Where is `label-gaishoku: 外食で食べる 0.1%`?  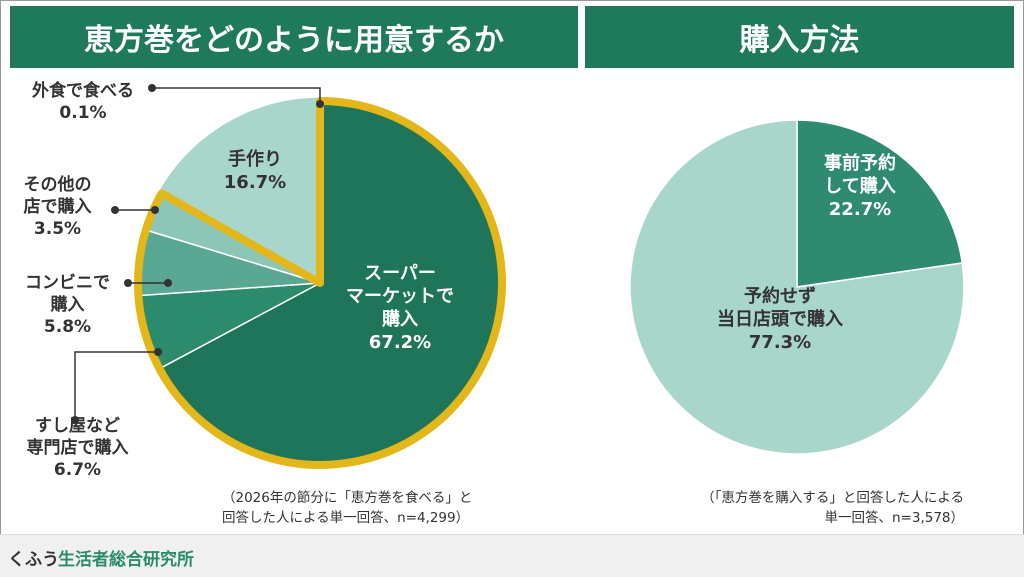
label-gaishoku: 外食で食べる 0.1% is located at coordinates (83, 102).